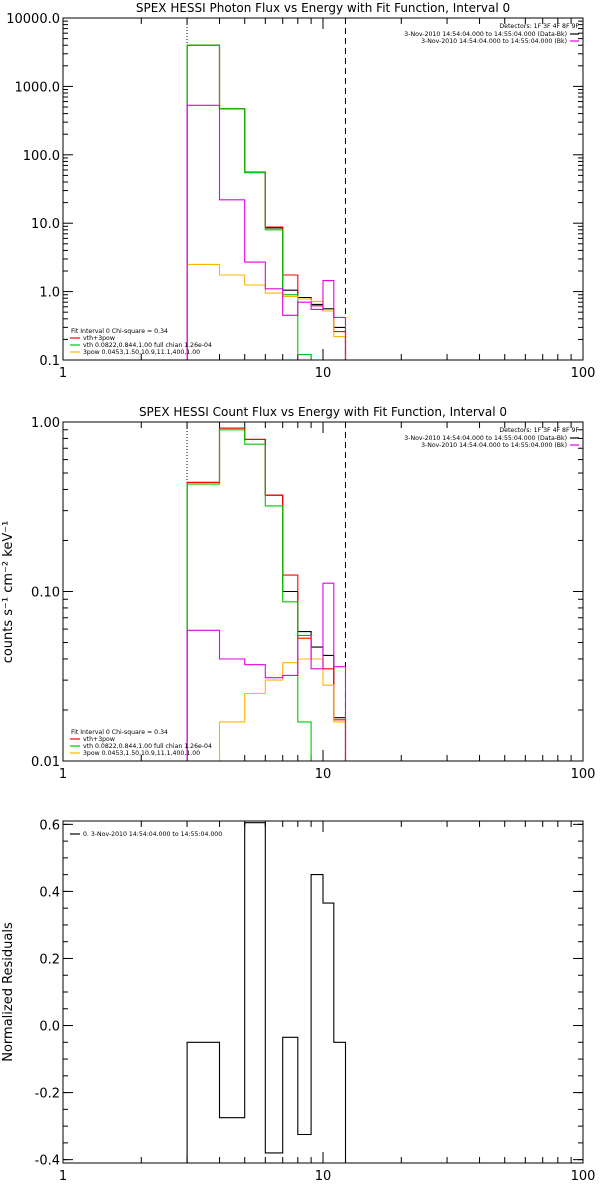 The width and height of the screenshot is (600, 1204). What do you see at coordinates (33, 19) in the screenshot?
I see `y-tick-label: 10000.0` at bounding box center [33, 19].